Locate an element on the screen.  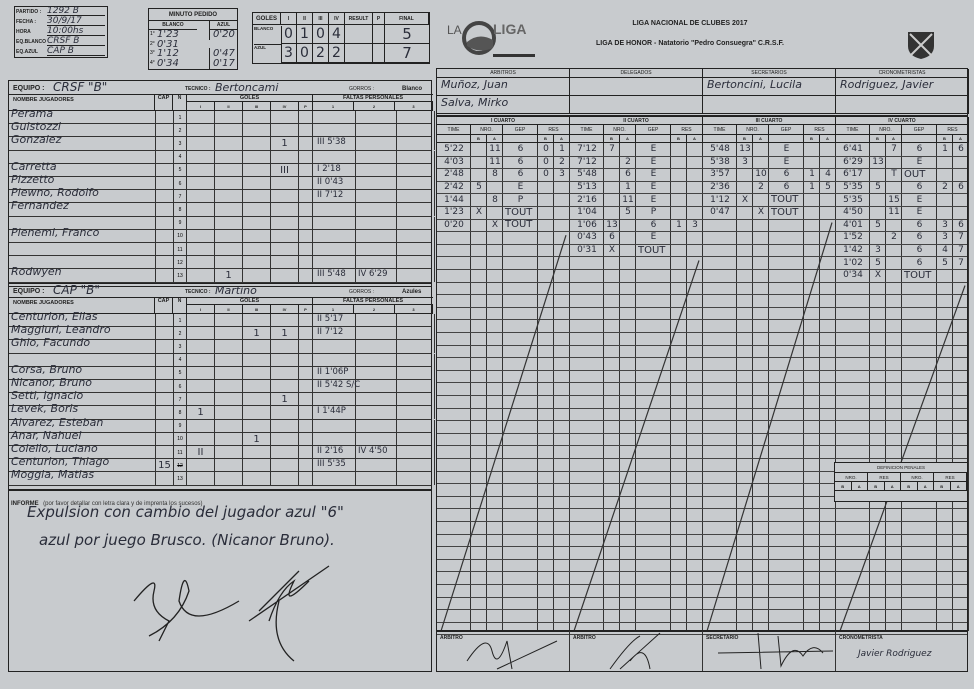
arbitro2-label: ARBITRO is located at coordinates (584, 638).